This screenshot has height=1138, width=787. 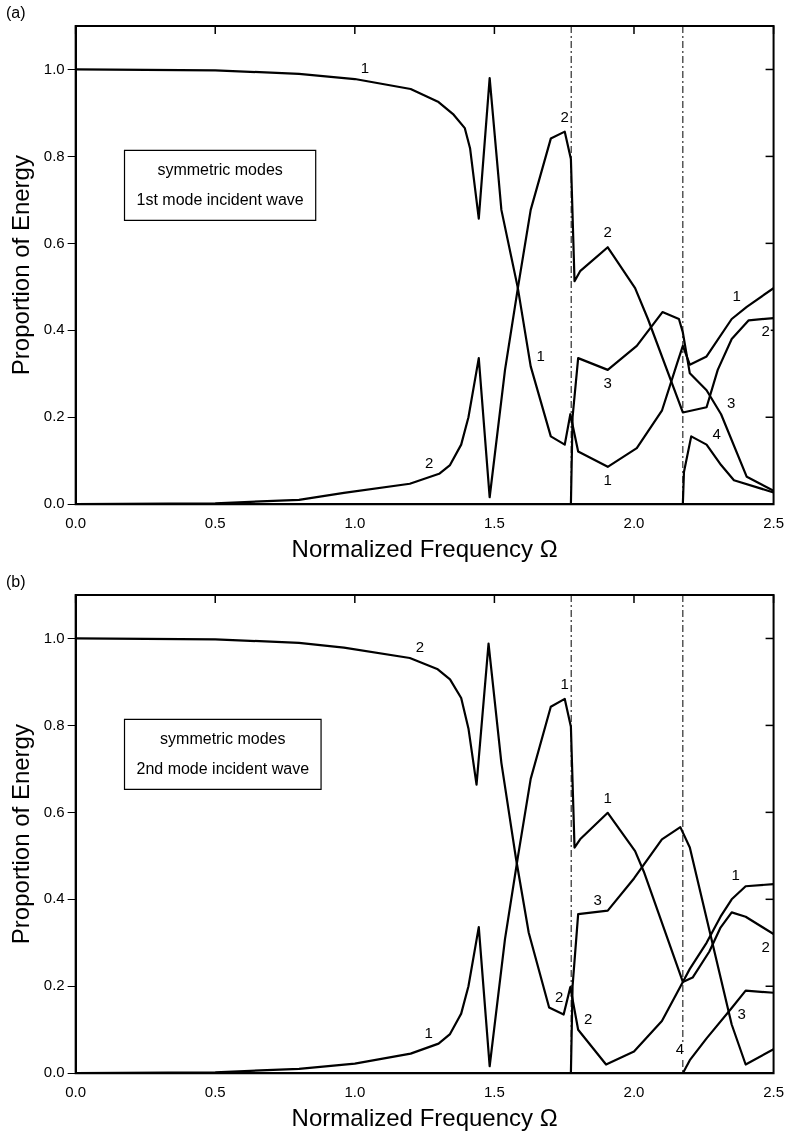 What do you see at coordinates (223, 768) in the screenshot?
I see `annotation: 2nd mode incident wave` at bounding box center [223, 768].